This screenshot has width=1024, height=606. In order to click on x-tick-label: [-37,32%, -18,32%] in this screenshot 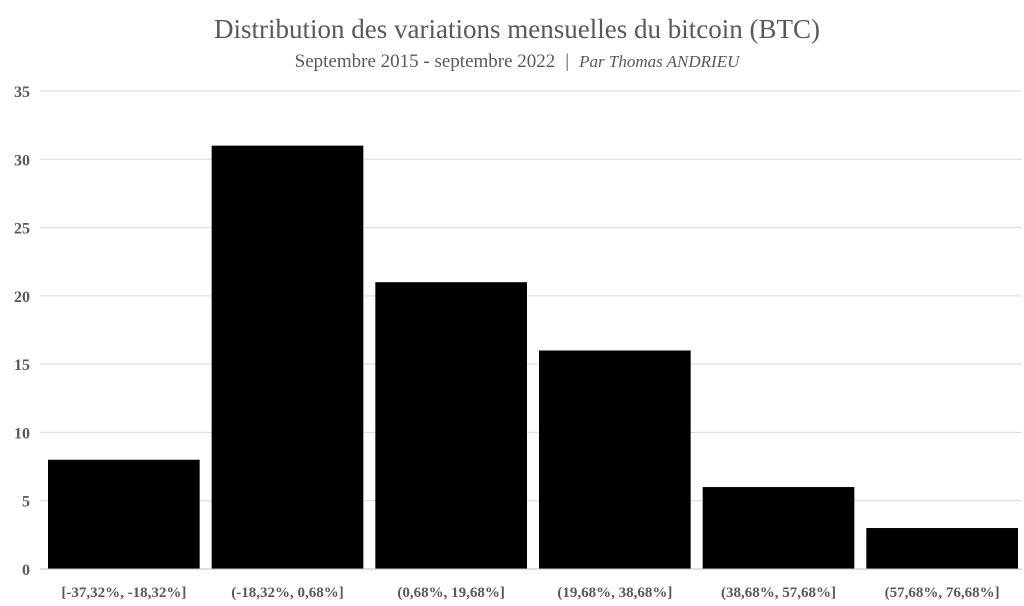, I will do `click(123, 593)`.